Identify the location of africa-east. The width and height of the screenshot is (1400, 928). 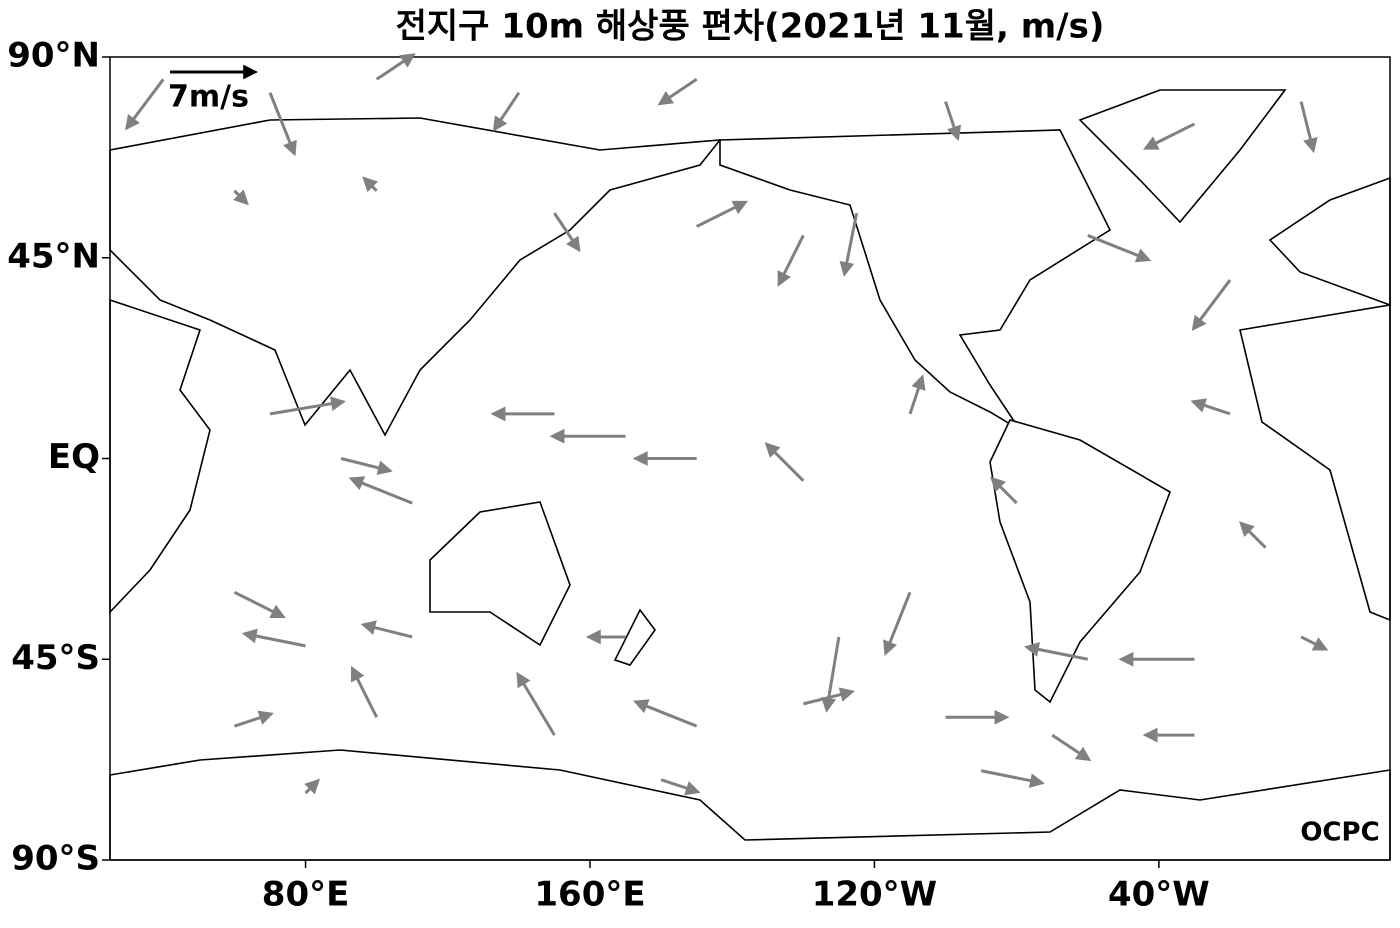
(1315, 463).